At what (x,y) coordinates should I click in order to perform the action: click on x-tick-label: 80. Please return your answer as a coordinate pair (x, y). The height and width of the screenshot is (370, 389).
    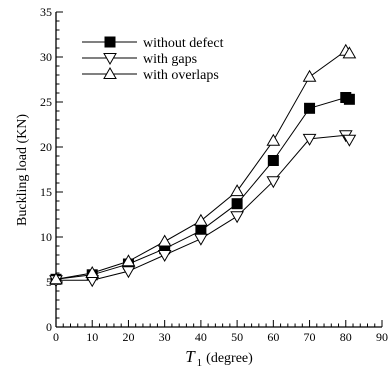
    Looking at the image, I should click on (346, 337).